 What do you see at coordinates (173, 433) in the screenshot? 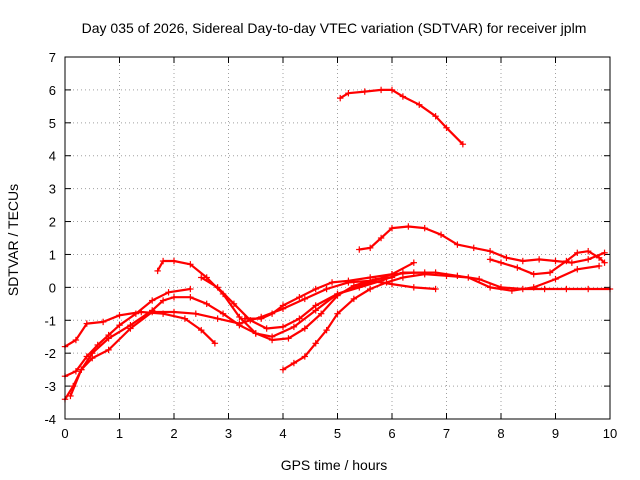
I see `x-tick-label: 2` at bounding box center [173, 433].